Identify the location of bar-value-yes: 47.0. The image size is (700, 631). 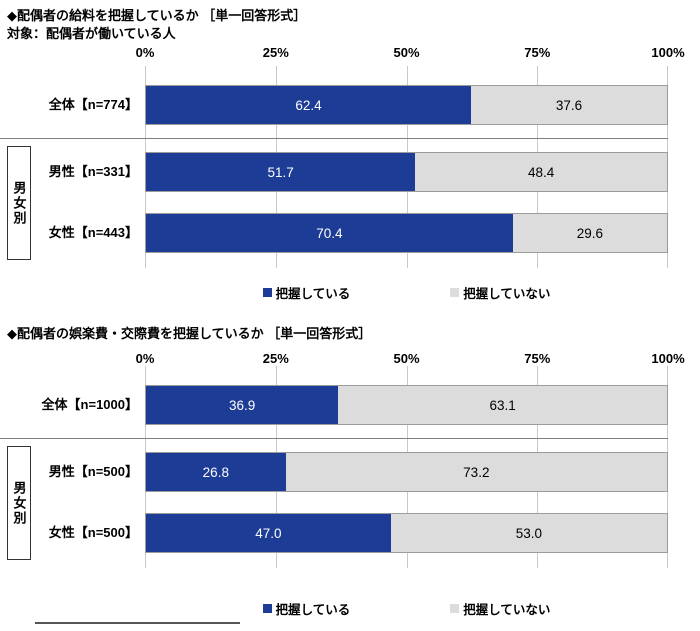
(268, 533).